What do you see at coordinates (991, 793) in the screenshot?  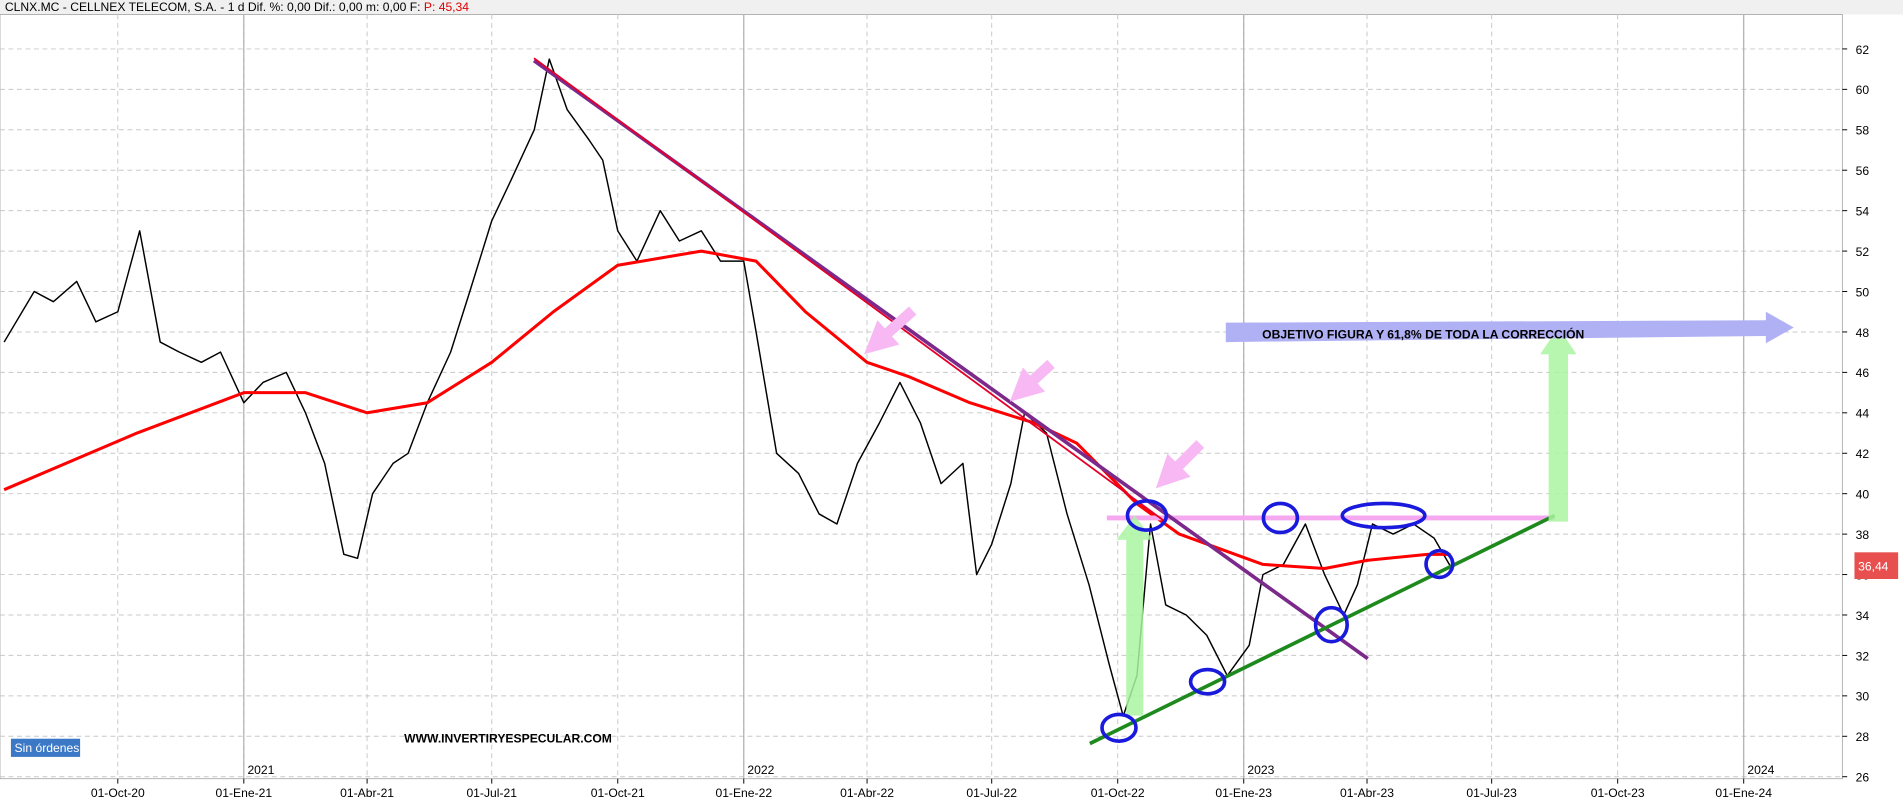 I see `x-tick-label: 01-Jul-22` at bounding box center [991, 793].